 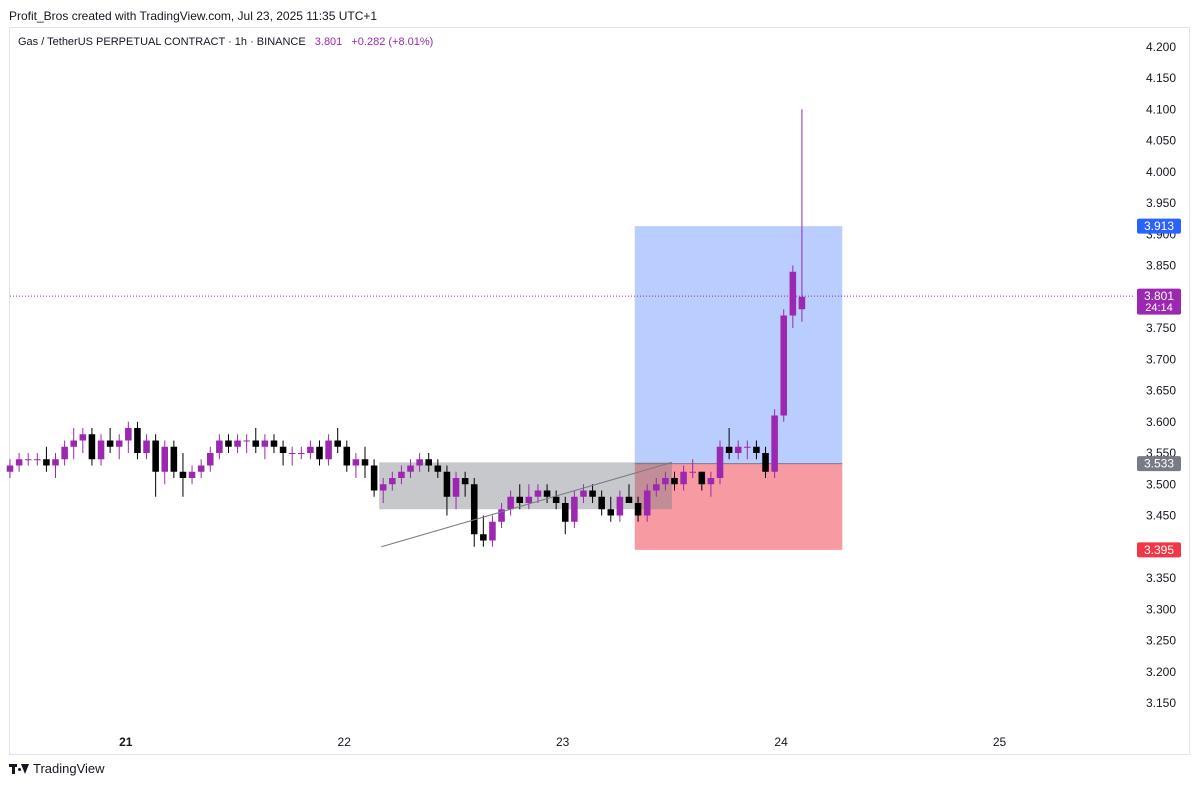 What do you see at coordinates (1161, 47) in the screenshot?
I see `y-tick-label: 4.200` at bounding box center [1161, 47].